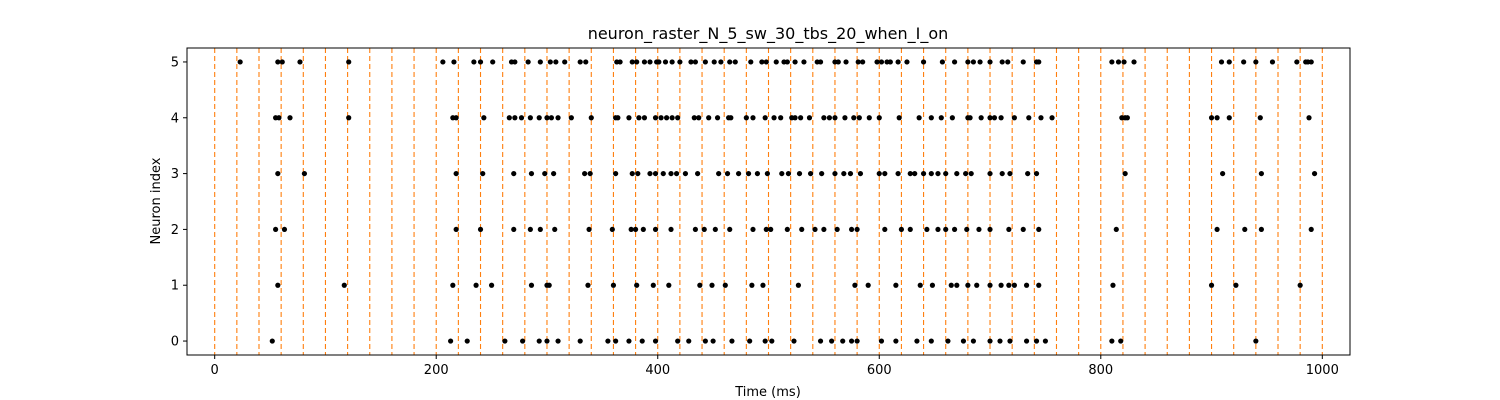 This screenshot has width=1500, height=400. Describe the element at coordinates (179, 202) in the screenshot. I see `y-axis: 0 1 2 3 4 5` at that location.